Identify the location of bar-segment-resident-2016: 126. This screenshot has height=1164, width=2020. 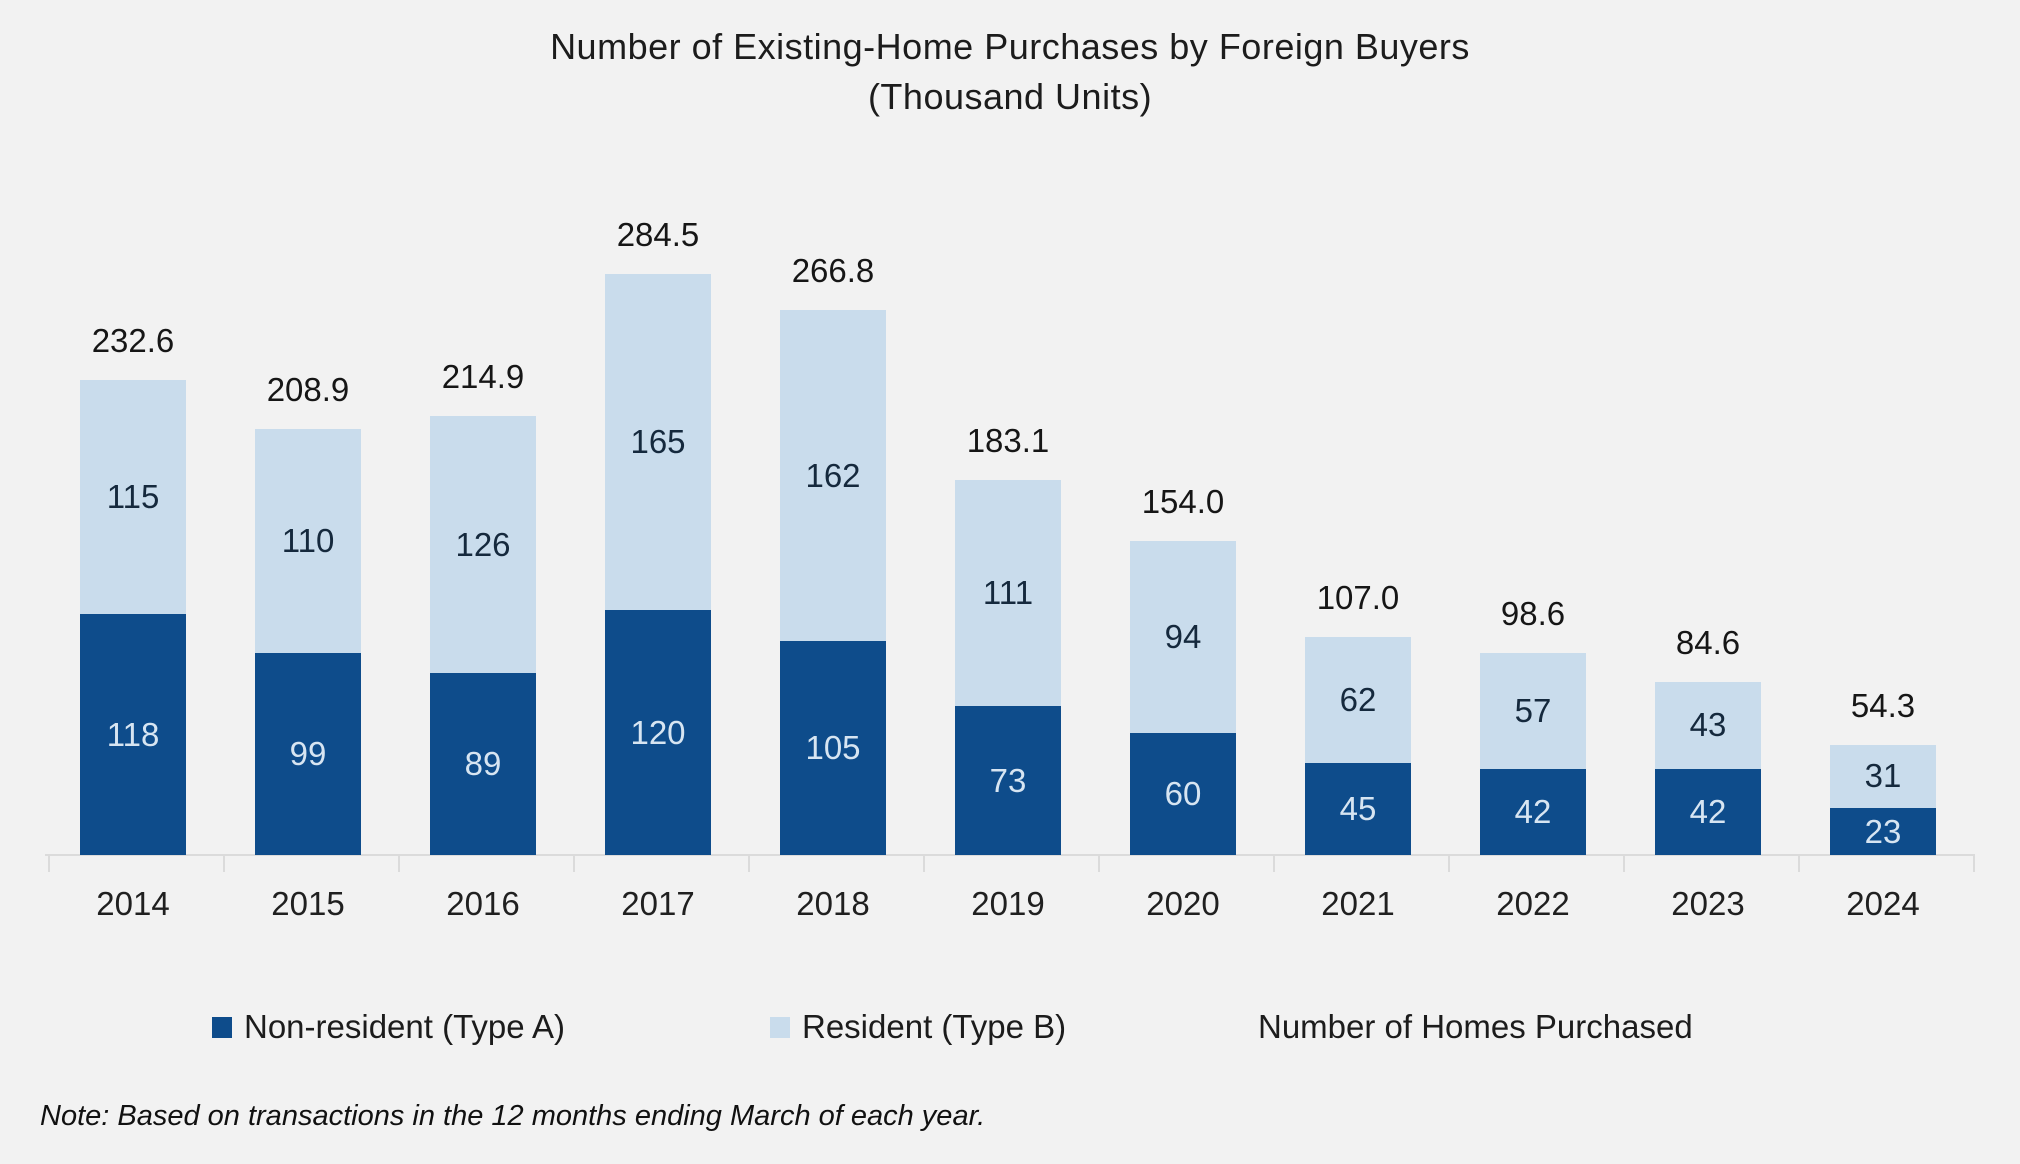
(483, 545).